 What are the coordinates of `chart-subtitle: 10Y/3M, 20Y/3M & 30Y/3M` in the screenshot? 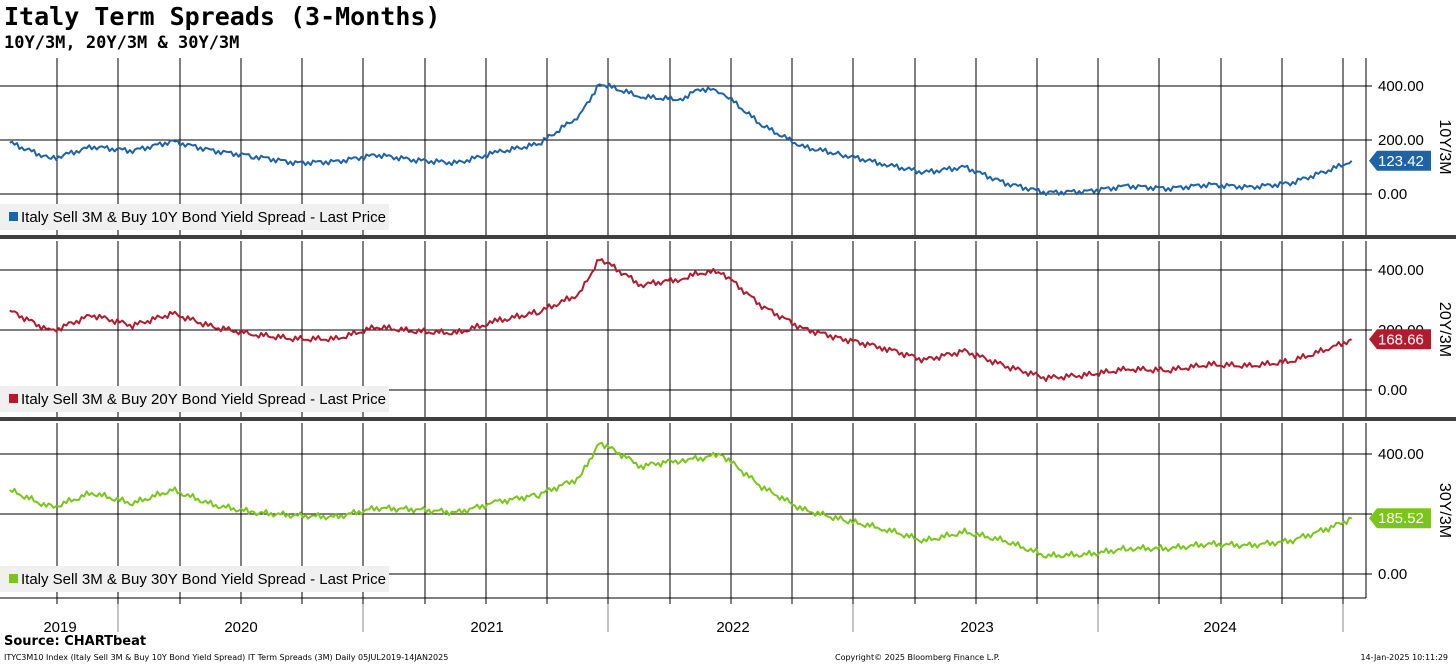 It's located at (122, 43).